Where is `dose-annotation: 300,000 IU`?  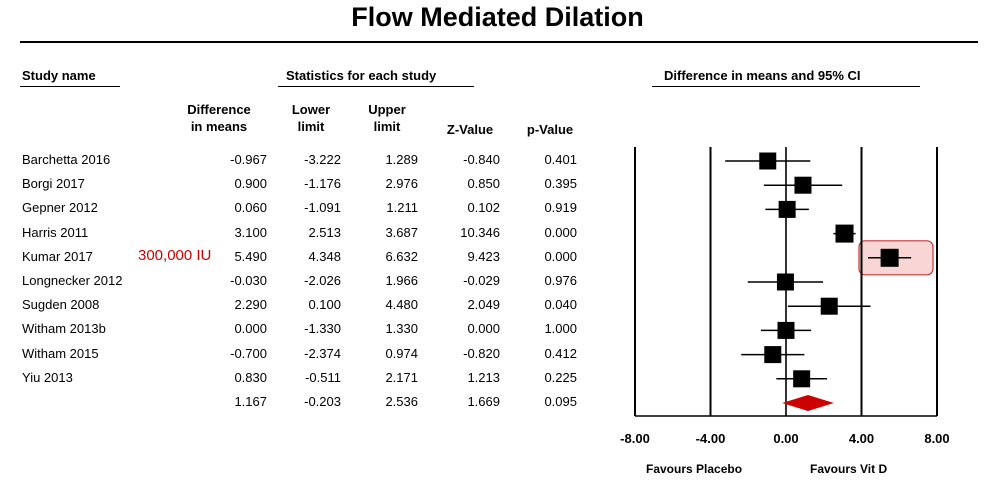
dose-annotation: 300,000 IU is located at coordinates (175, 255).